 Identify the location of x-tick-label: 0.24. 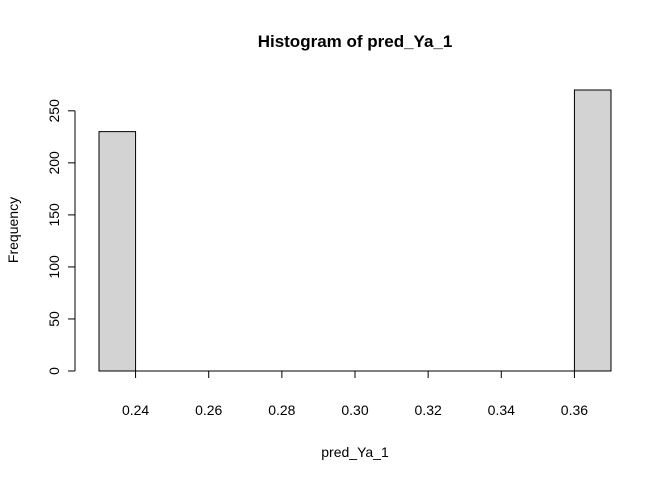
(135, 410).